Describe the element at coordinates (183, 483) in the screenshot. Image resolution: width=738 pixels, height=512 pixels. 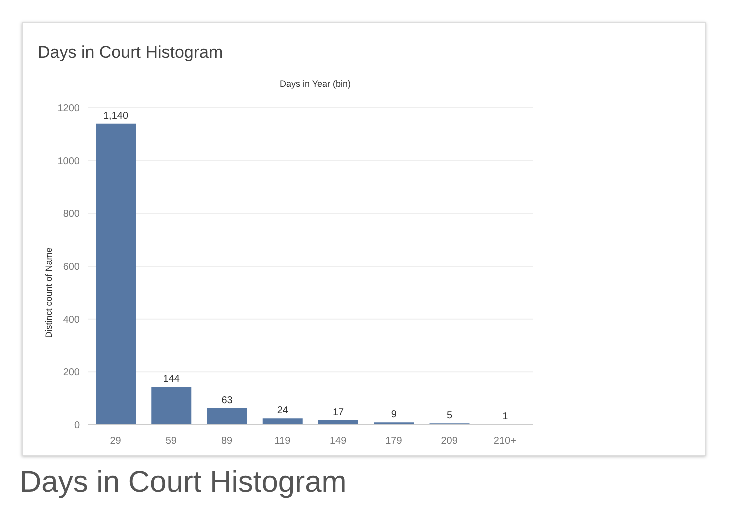
I see `text: Days in Court Histogram` at that location.